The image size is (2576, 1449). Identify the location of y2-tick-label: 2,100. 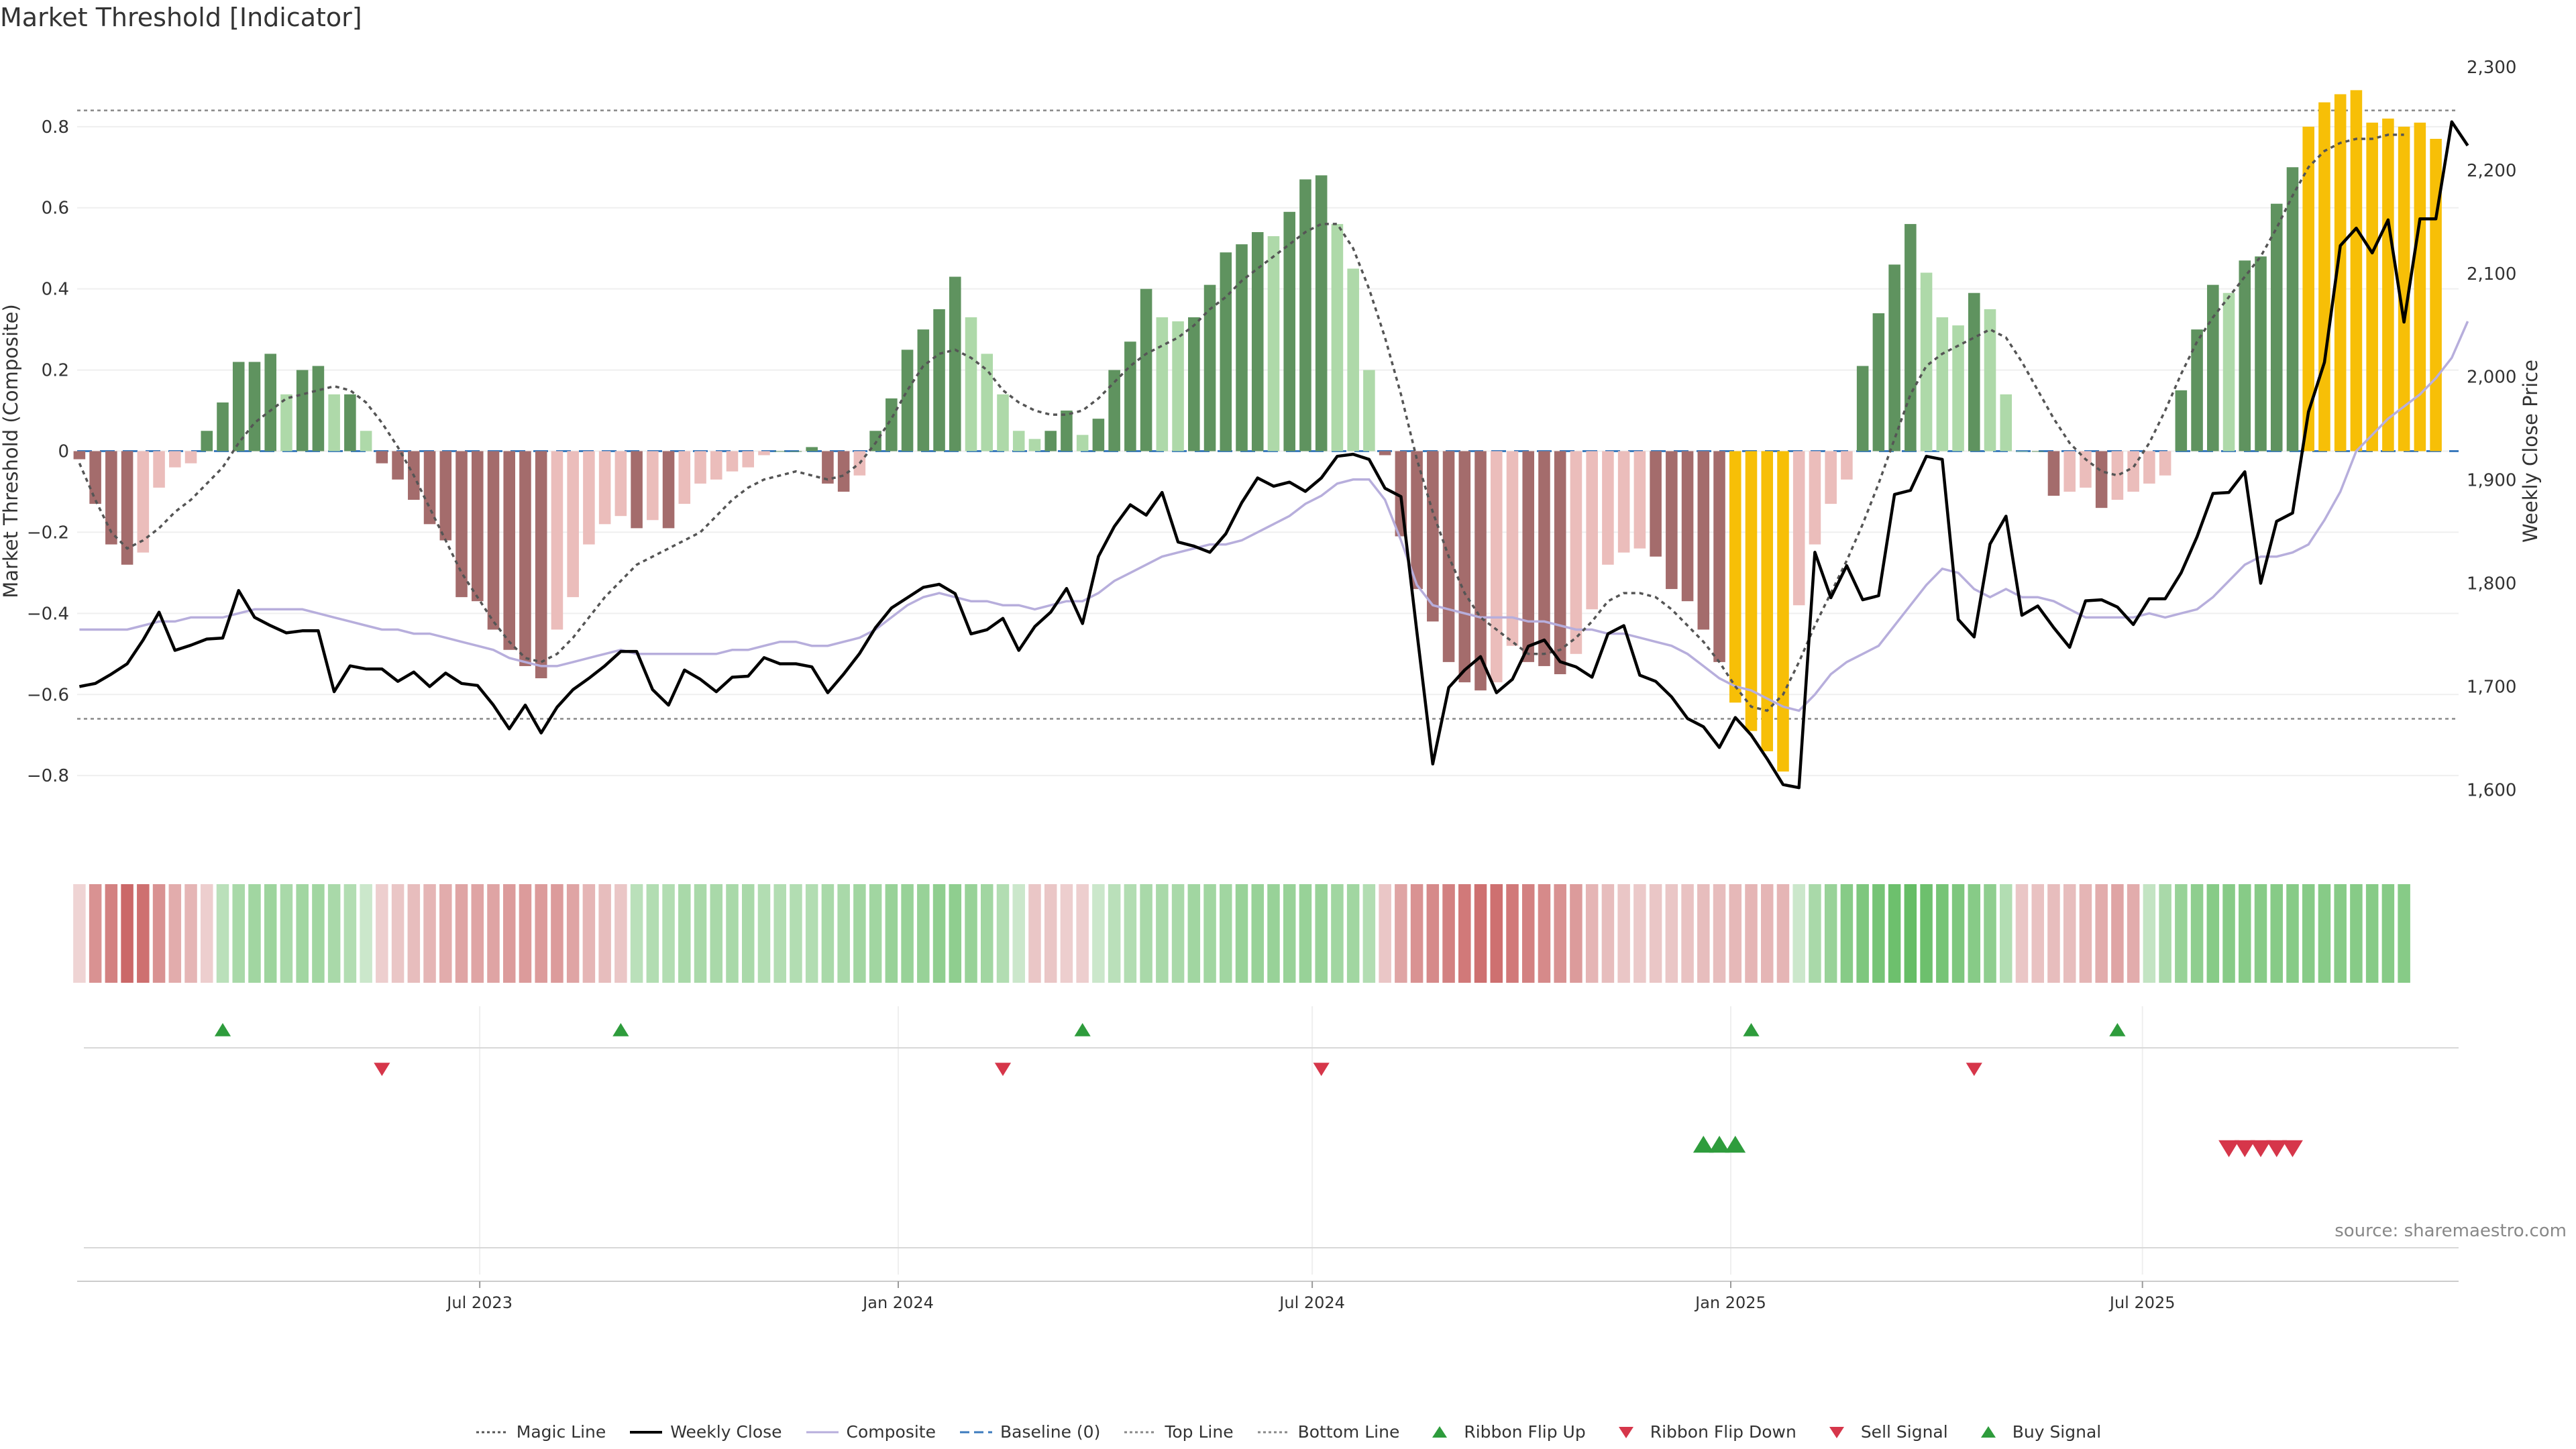
(2491, 274).